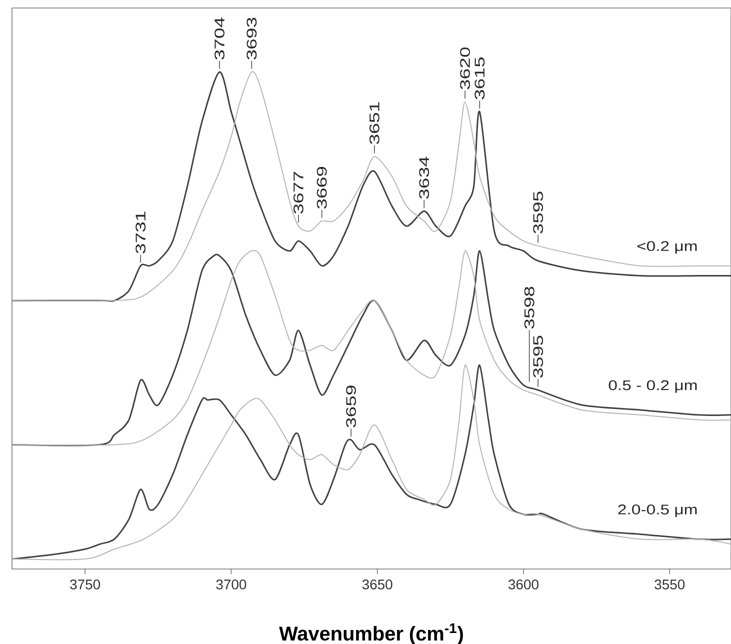 The height and width of the screenshot is (644, 731). I want to click on series-label: 0.5 - 0.2 μm, so click(652, 386).